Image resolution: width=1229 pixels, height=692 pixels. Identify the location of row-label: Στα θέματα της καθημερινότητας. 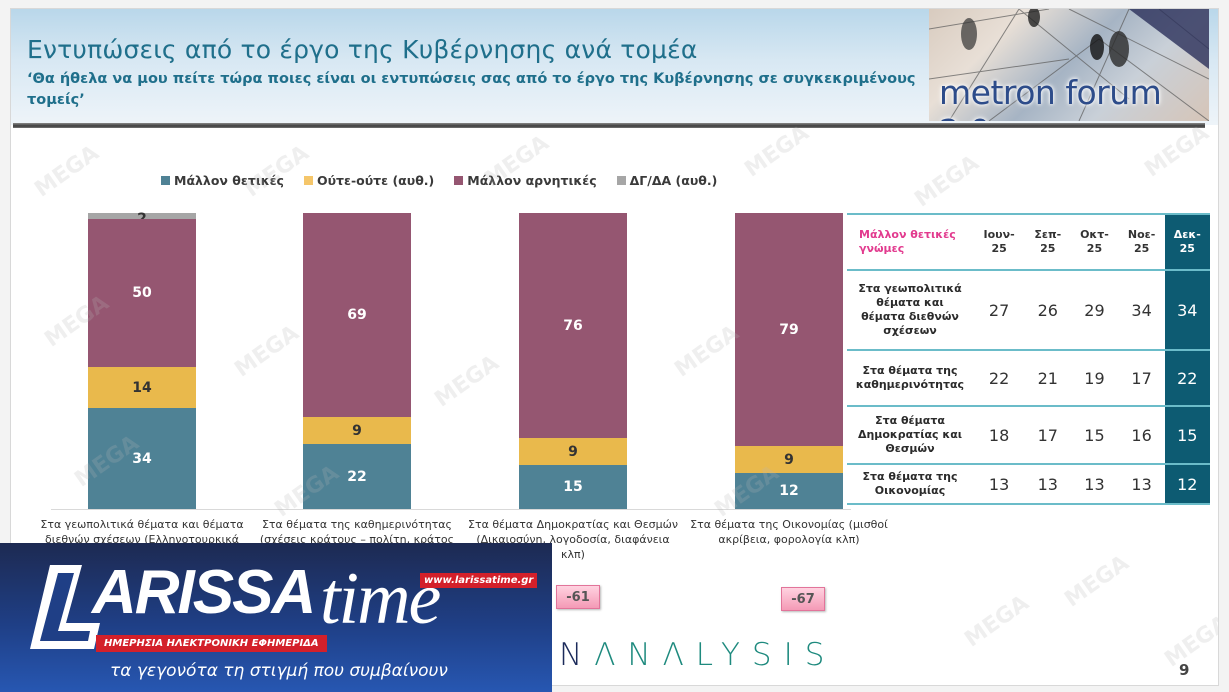
(910, 378).